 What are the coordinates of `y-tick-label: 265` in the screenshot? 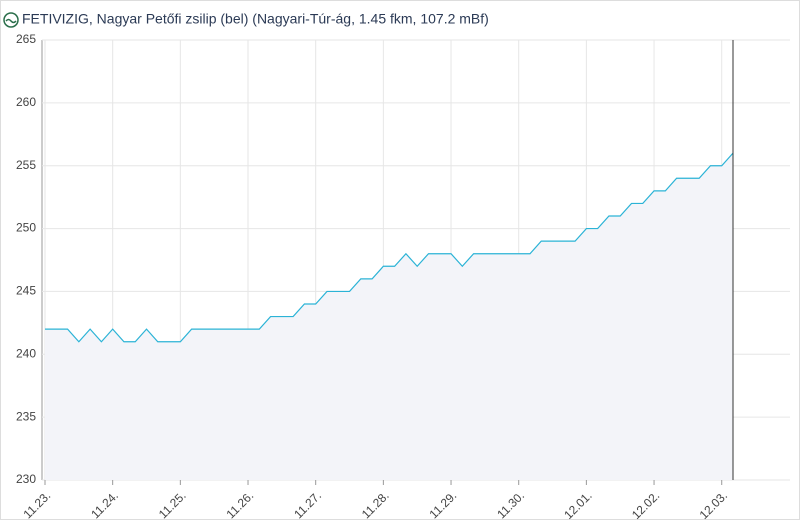 It's located at (26, 39).